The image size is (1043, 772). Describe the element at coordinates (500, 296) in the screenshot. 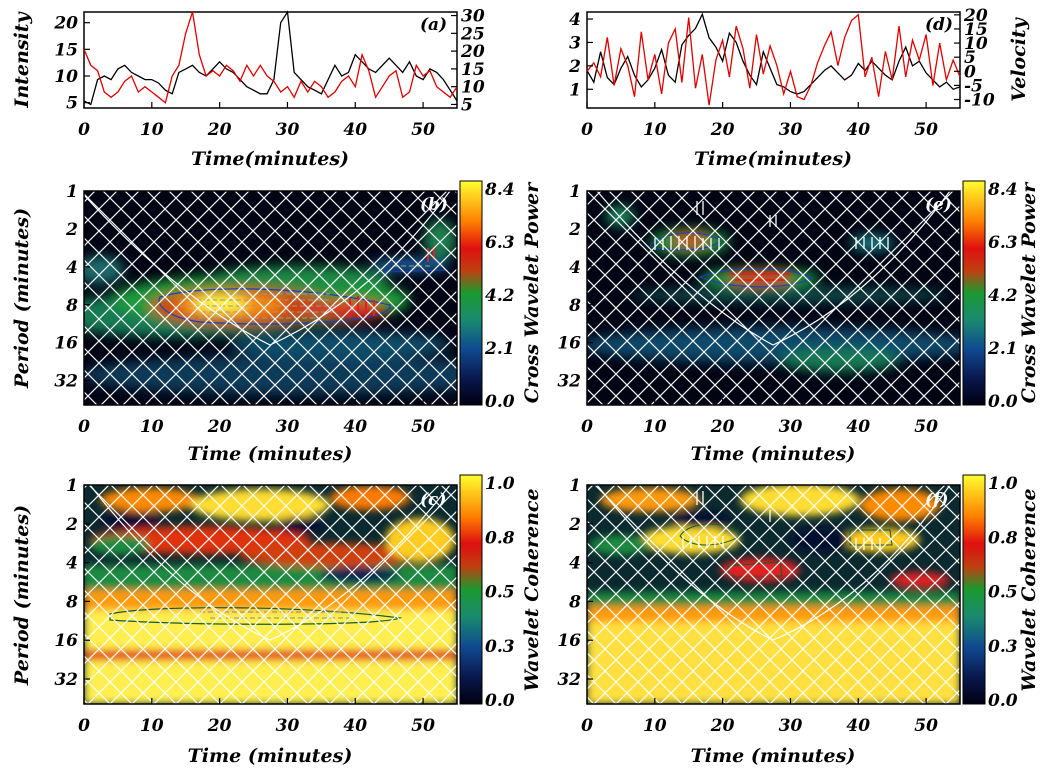

I see `colorbar-tick-label: 4.2` at that location.